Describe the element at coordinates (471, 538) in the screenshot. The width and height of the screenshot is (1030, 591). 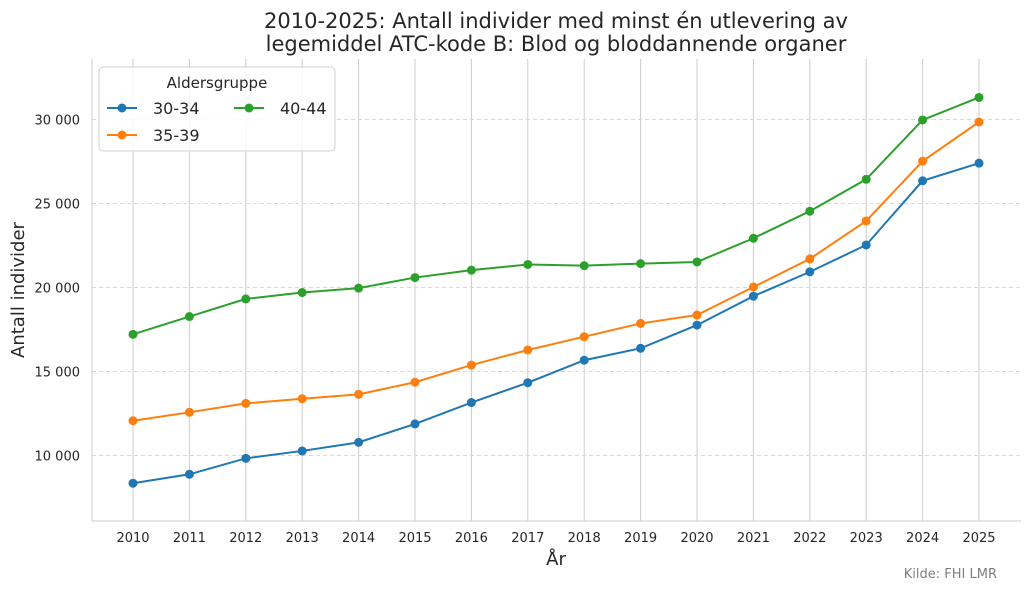
I see `x-tick-label: 2016` at that location.